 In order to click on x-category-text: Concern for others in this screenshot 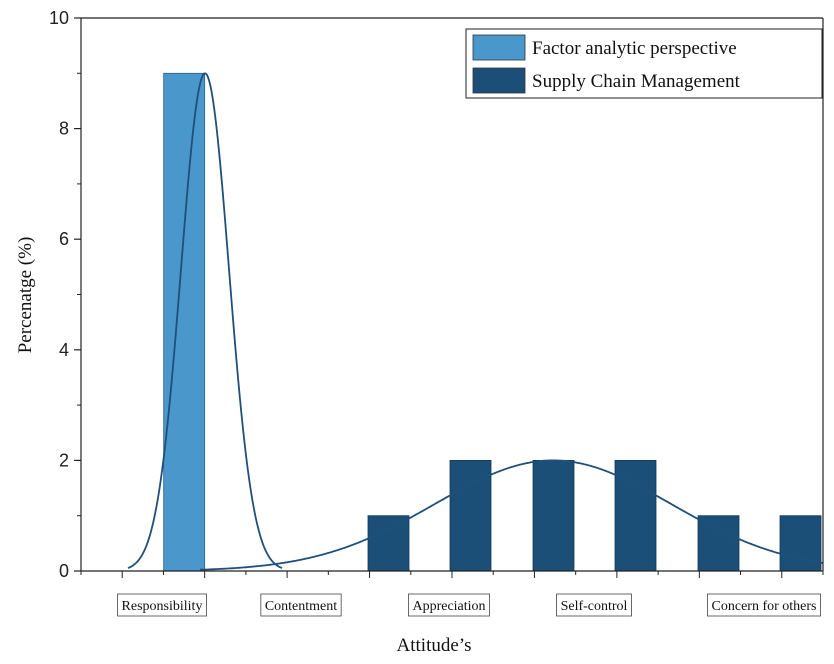, I will do `click(764, 606)`.